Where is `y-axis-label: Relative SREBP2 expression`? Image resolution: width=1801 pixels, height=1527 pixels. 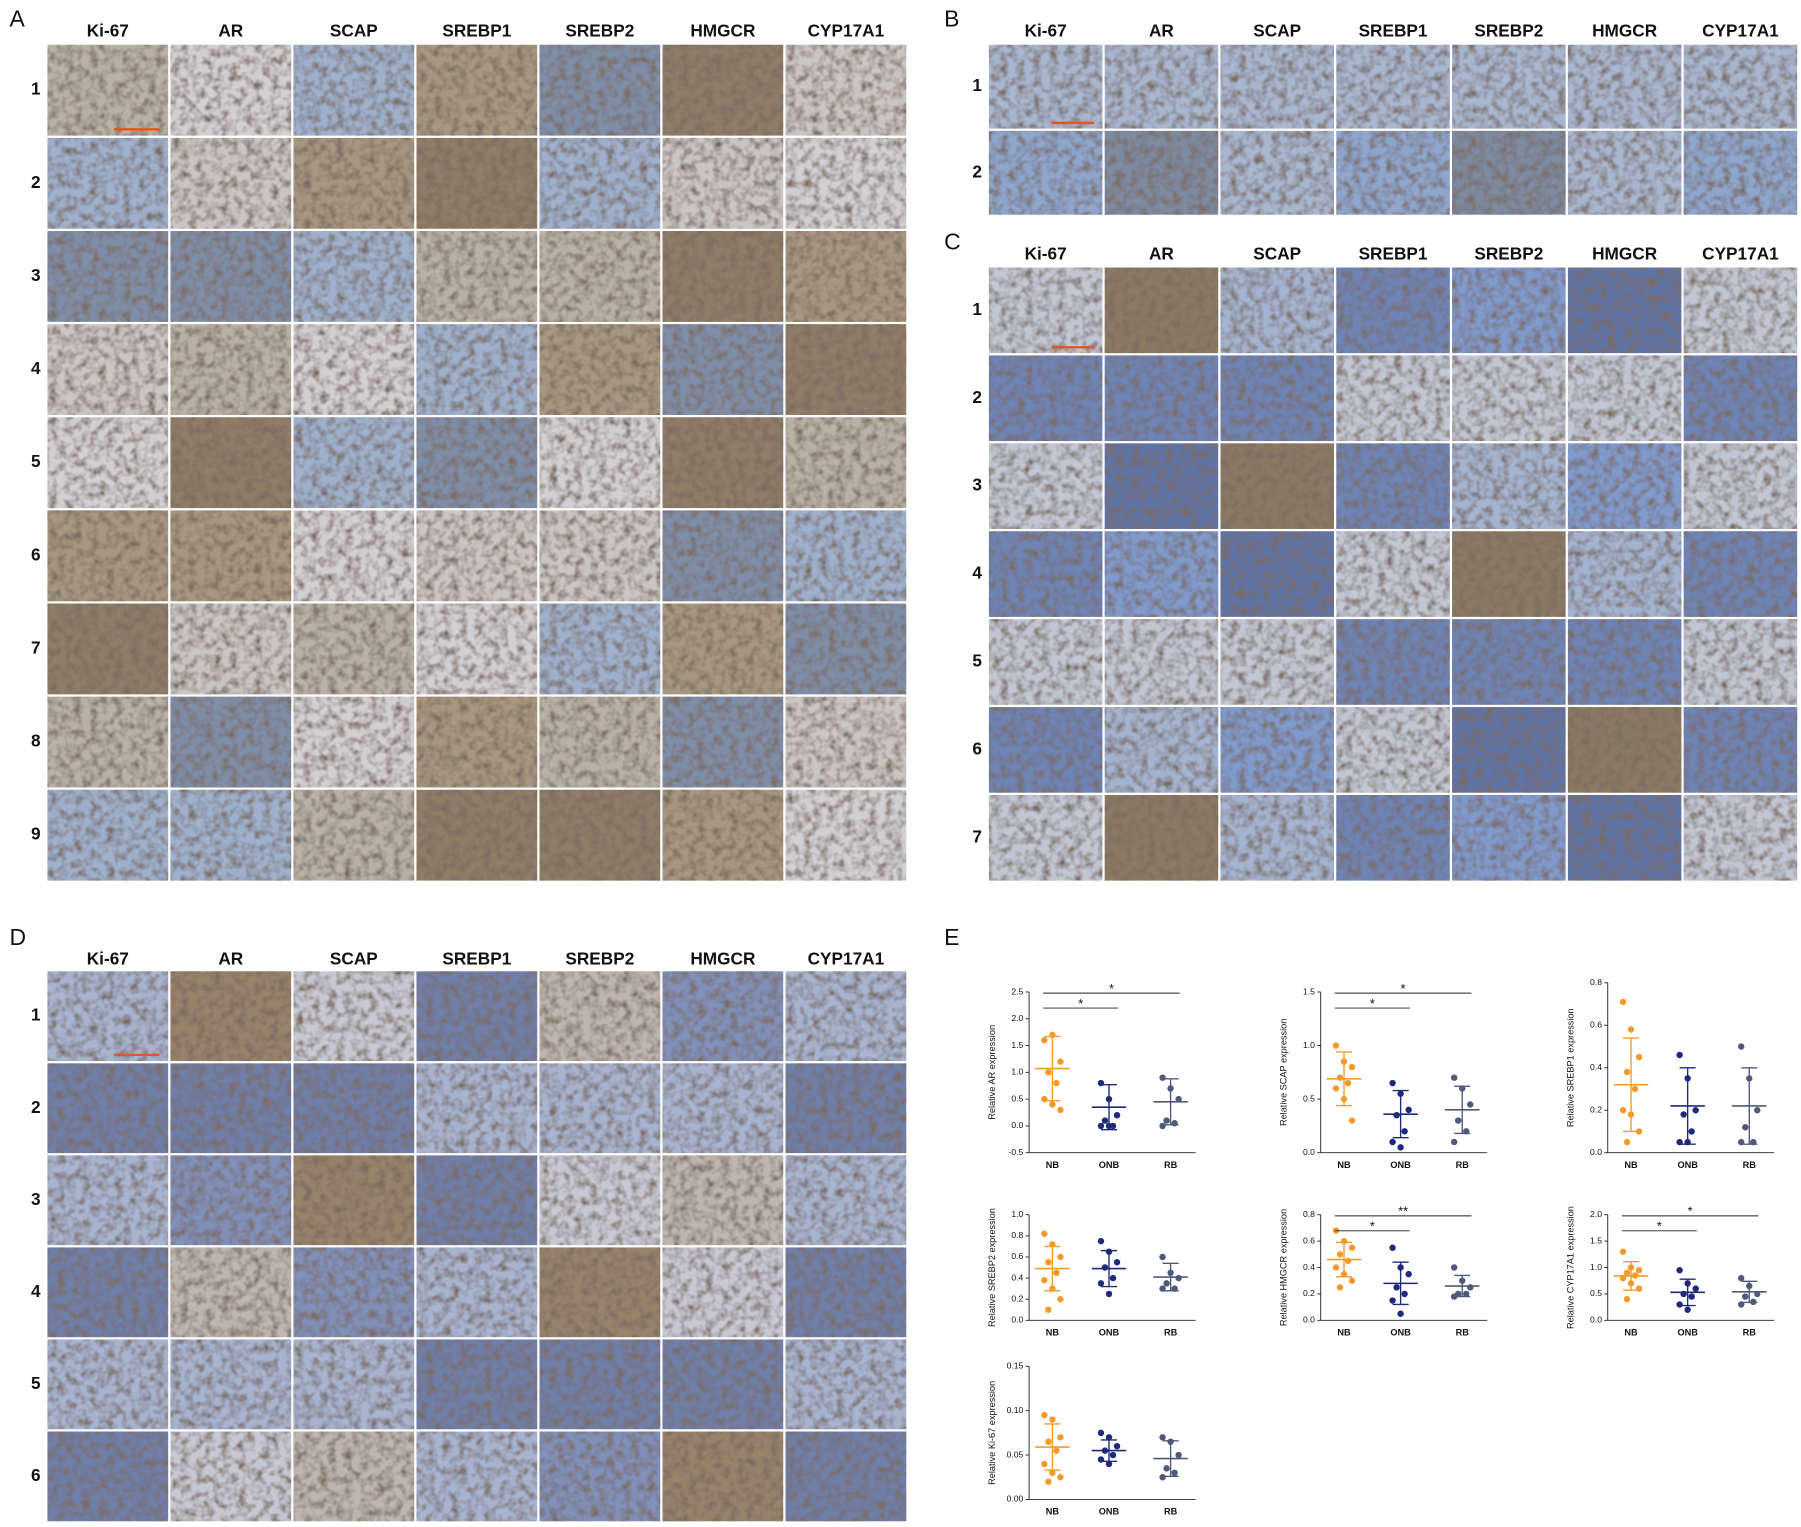 y-axis-label: Relative SREBP2 expression is located at coordinates (992, 1267).